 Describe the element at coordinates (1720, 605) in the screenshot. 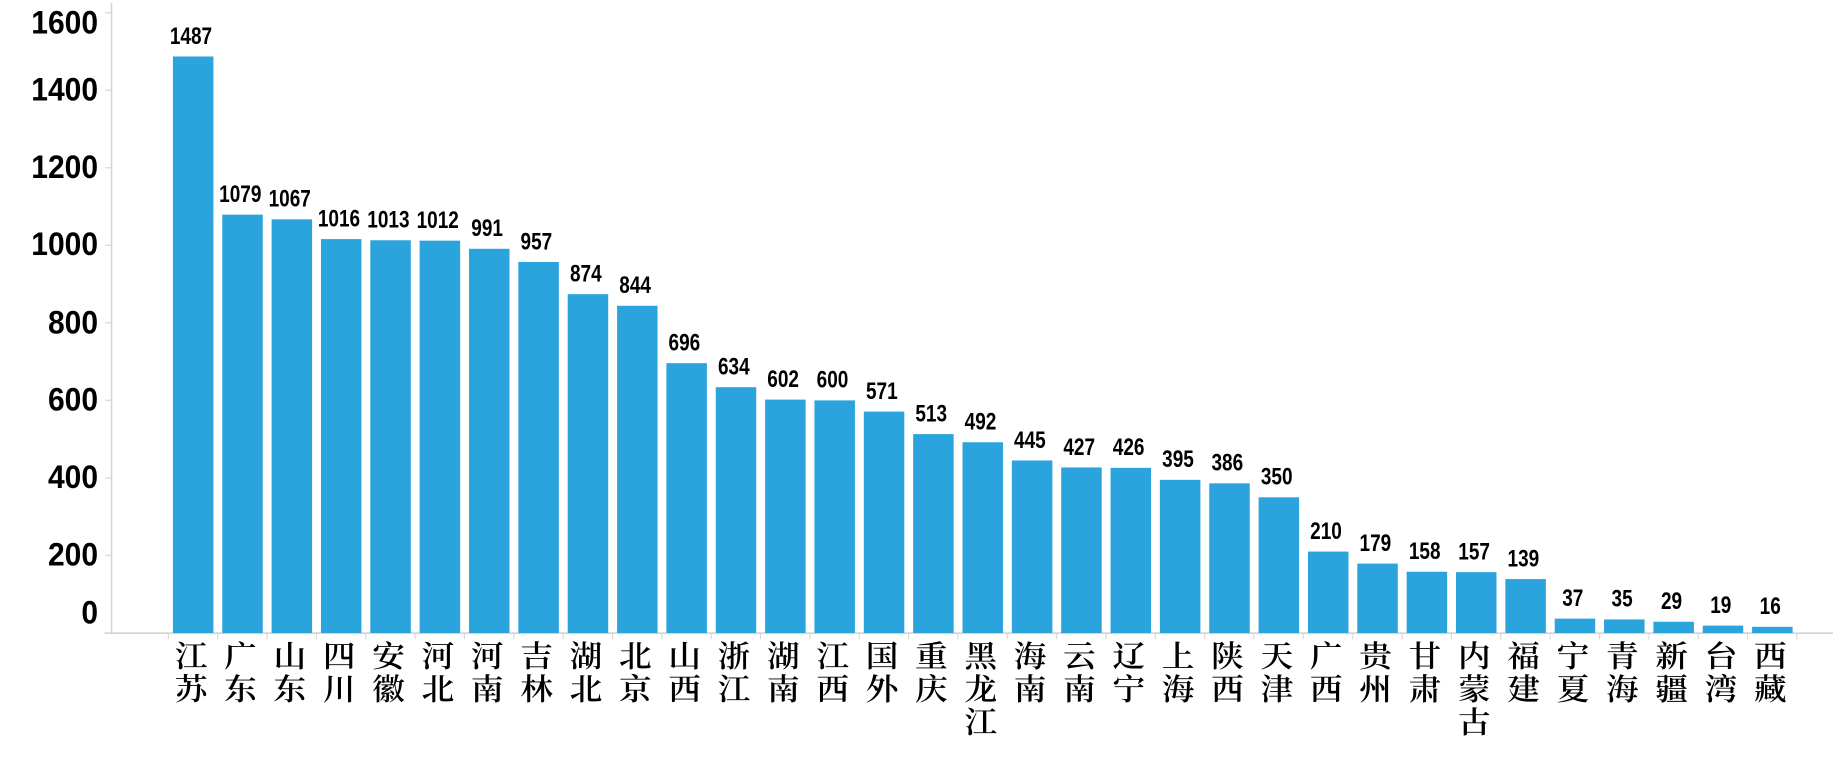

I see `svg-text: 19` at that location.